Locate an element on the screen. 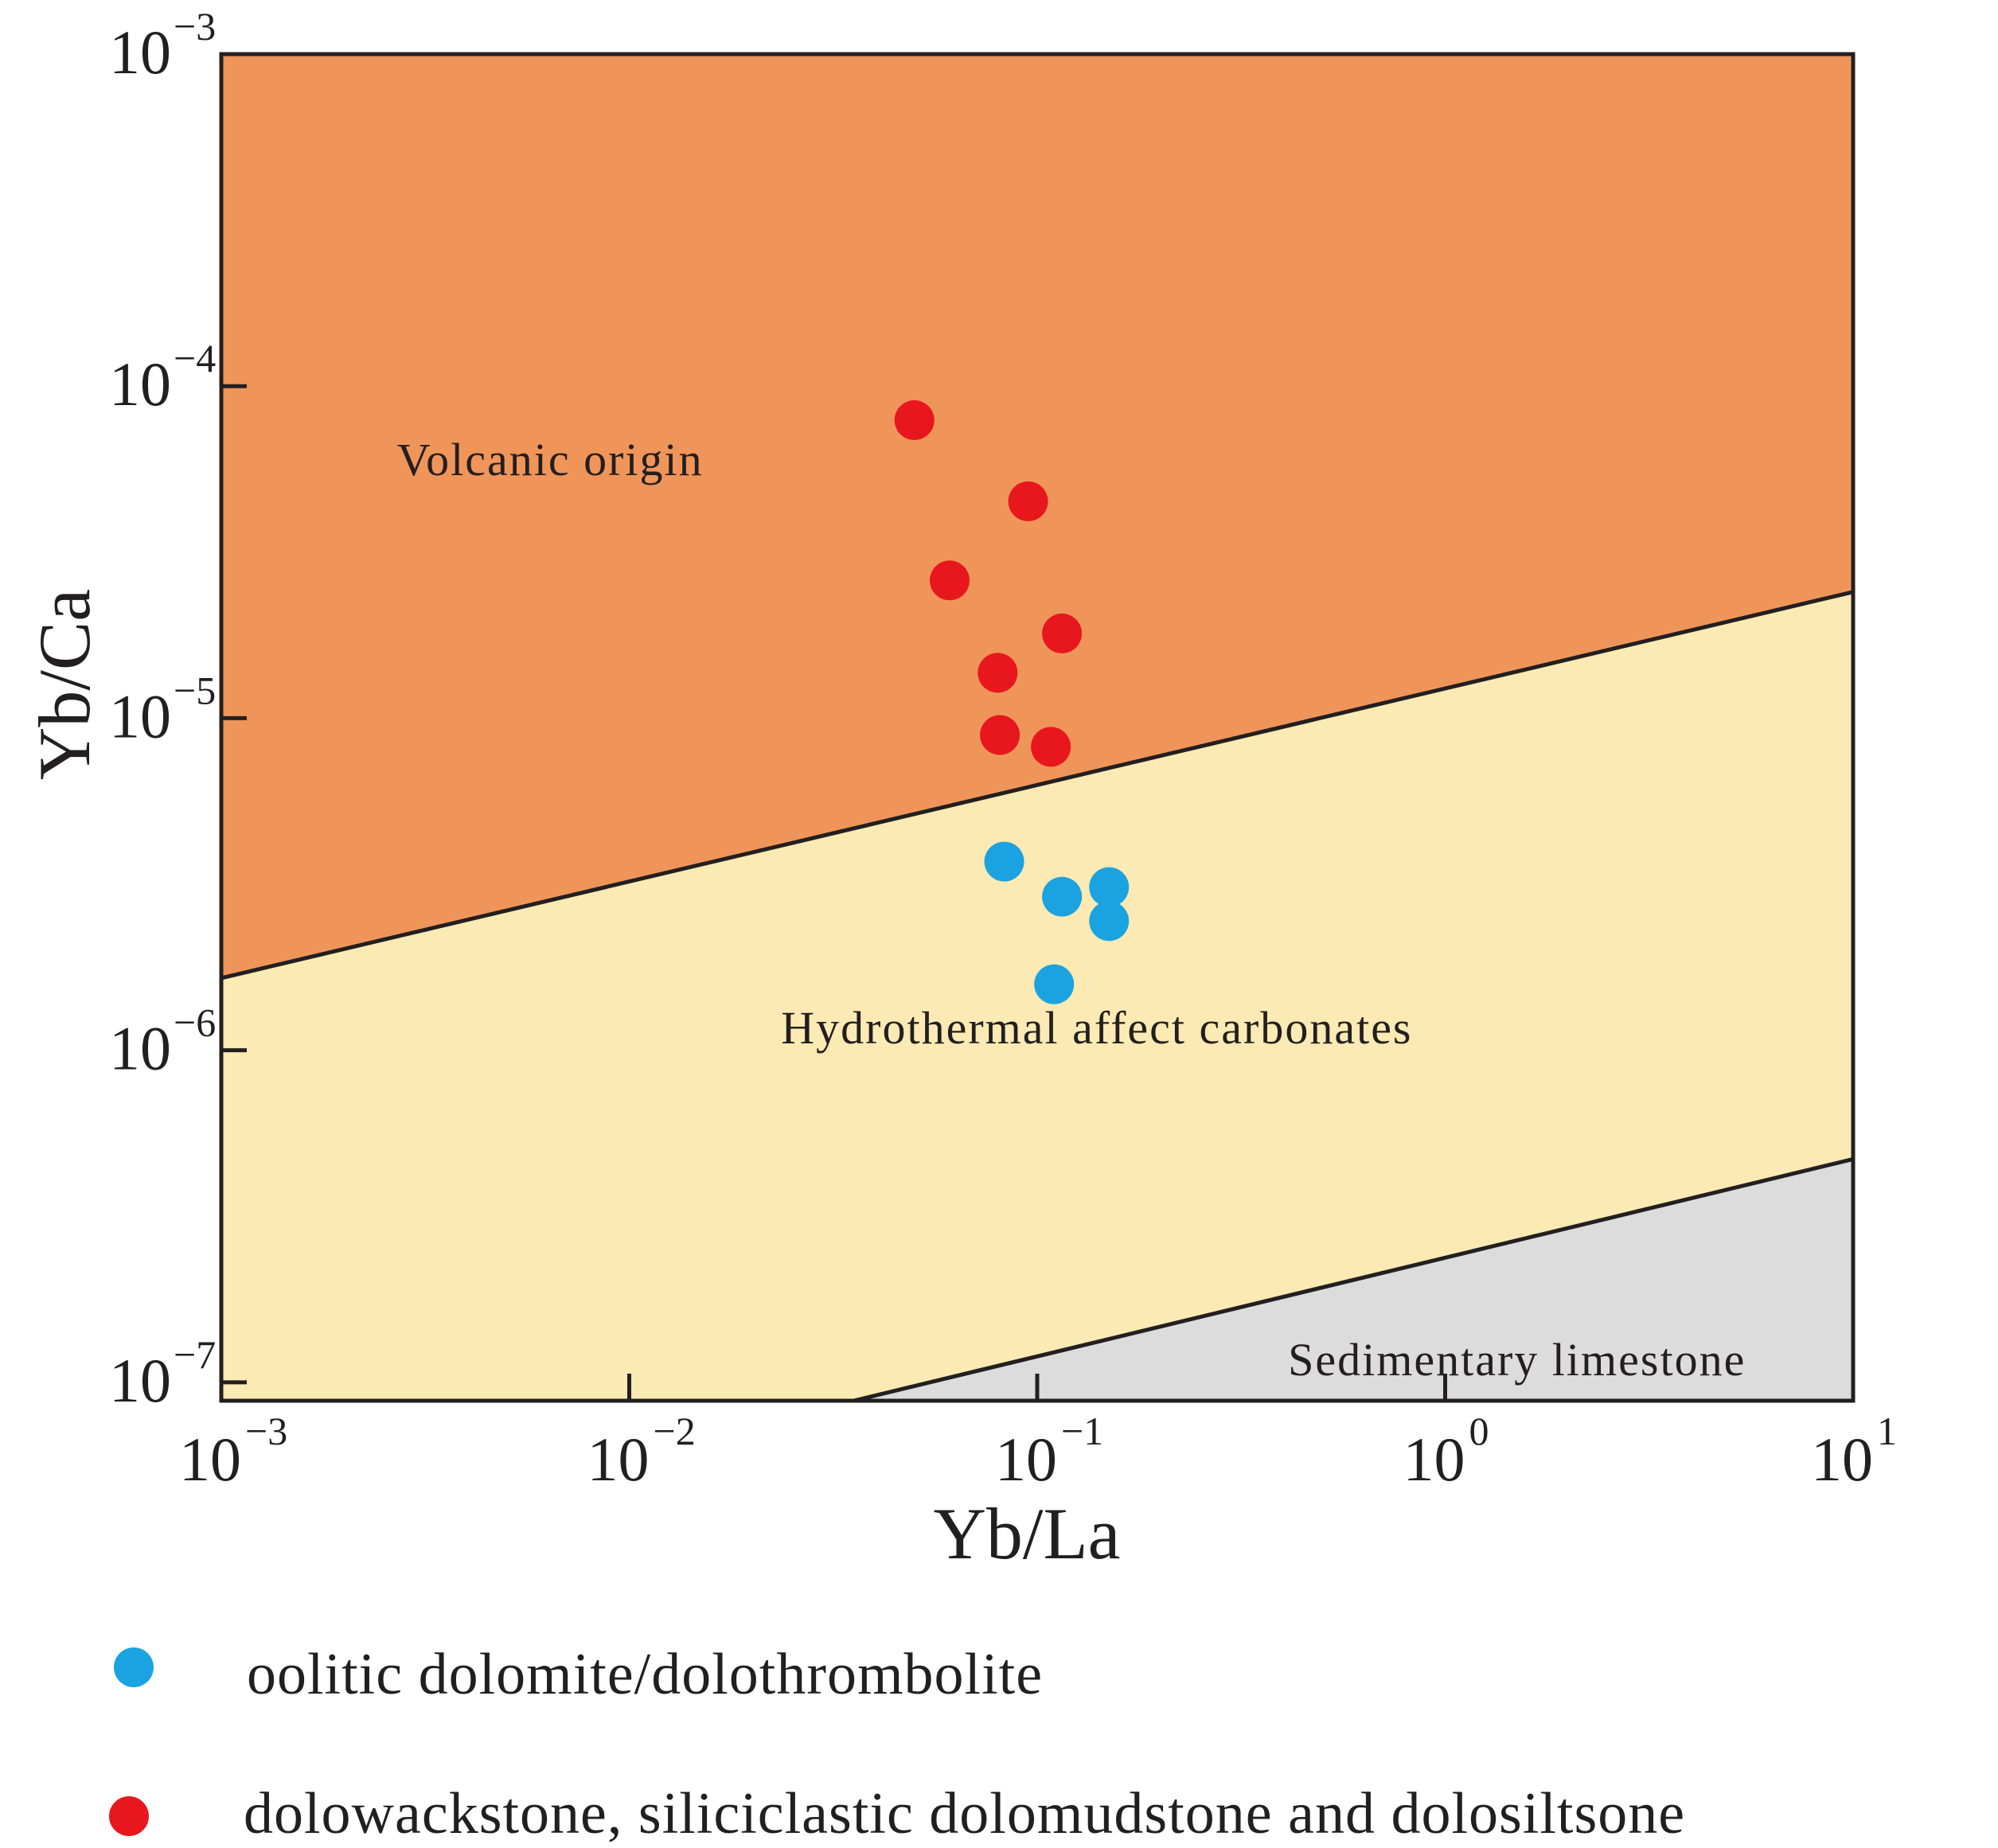  y-tick-exponent: −6 is located at coordinates (195, 1022).